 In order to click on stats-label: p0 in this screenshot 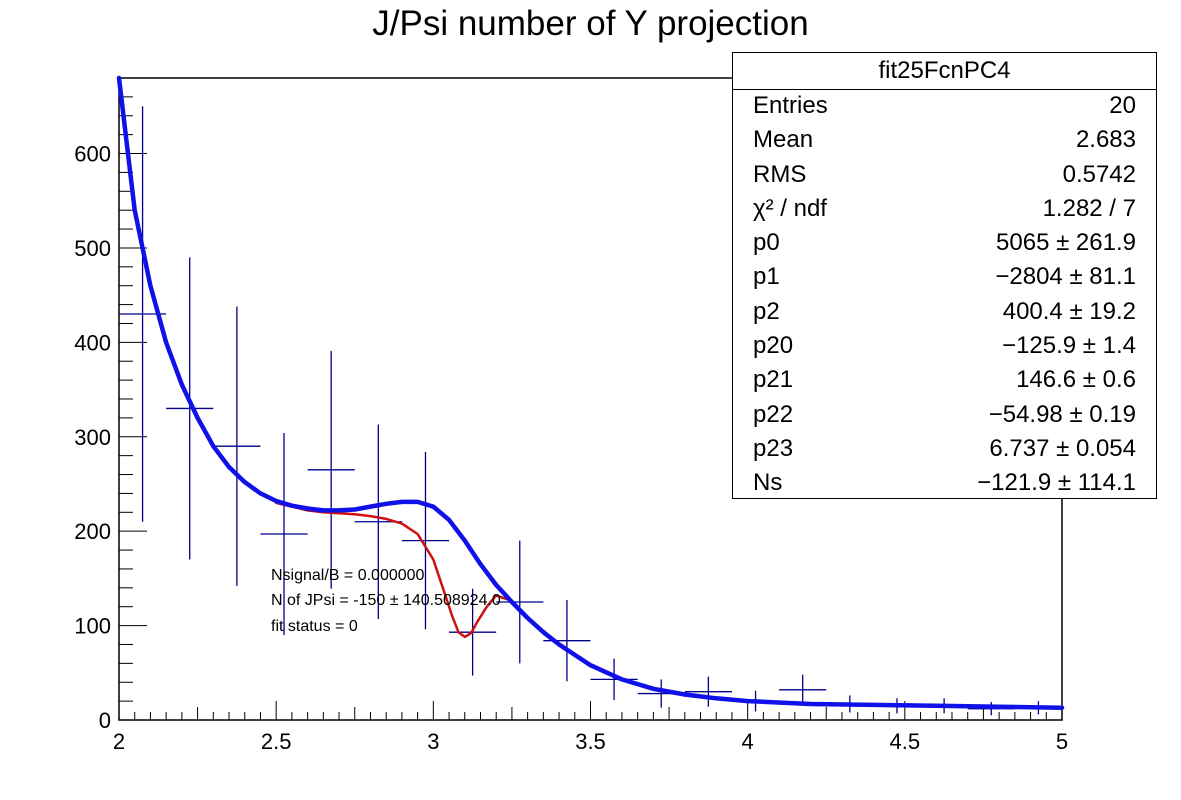, I will do `click(766, 243)`.